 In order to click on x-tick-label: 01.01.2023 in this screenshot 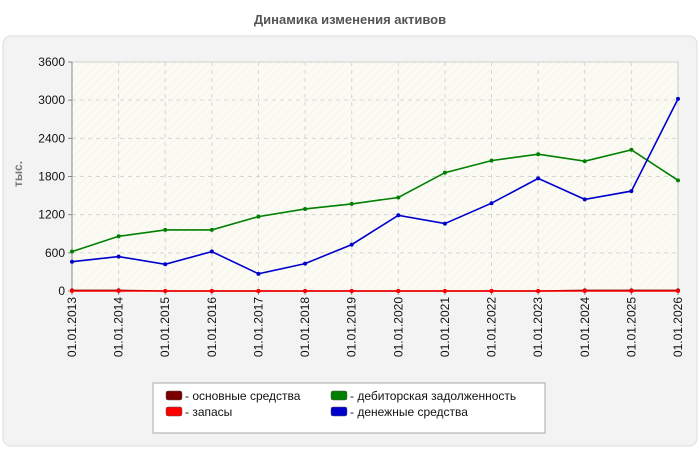, I will do `click(538, 327)`.